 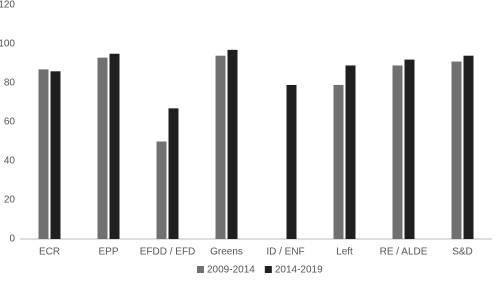 I want to click on x-tick-label: EFDD / EFD, so click(x=168, y=252).